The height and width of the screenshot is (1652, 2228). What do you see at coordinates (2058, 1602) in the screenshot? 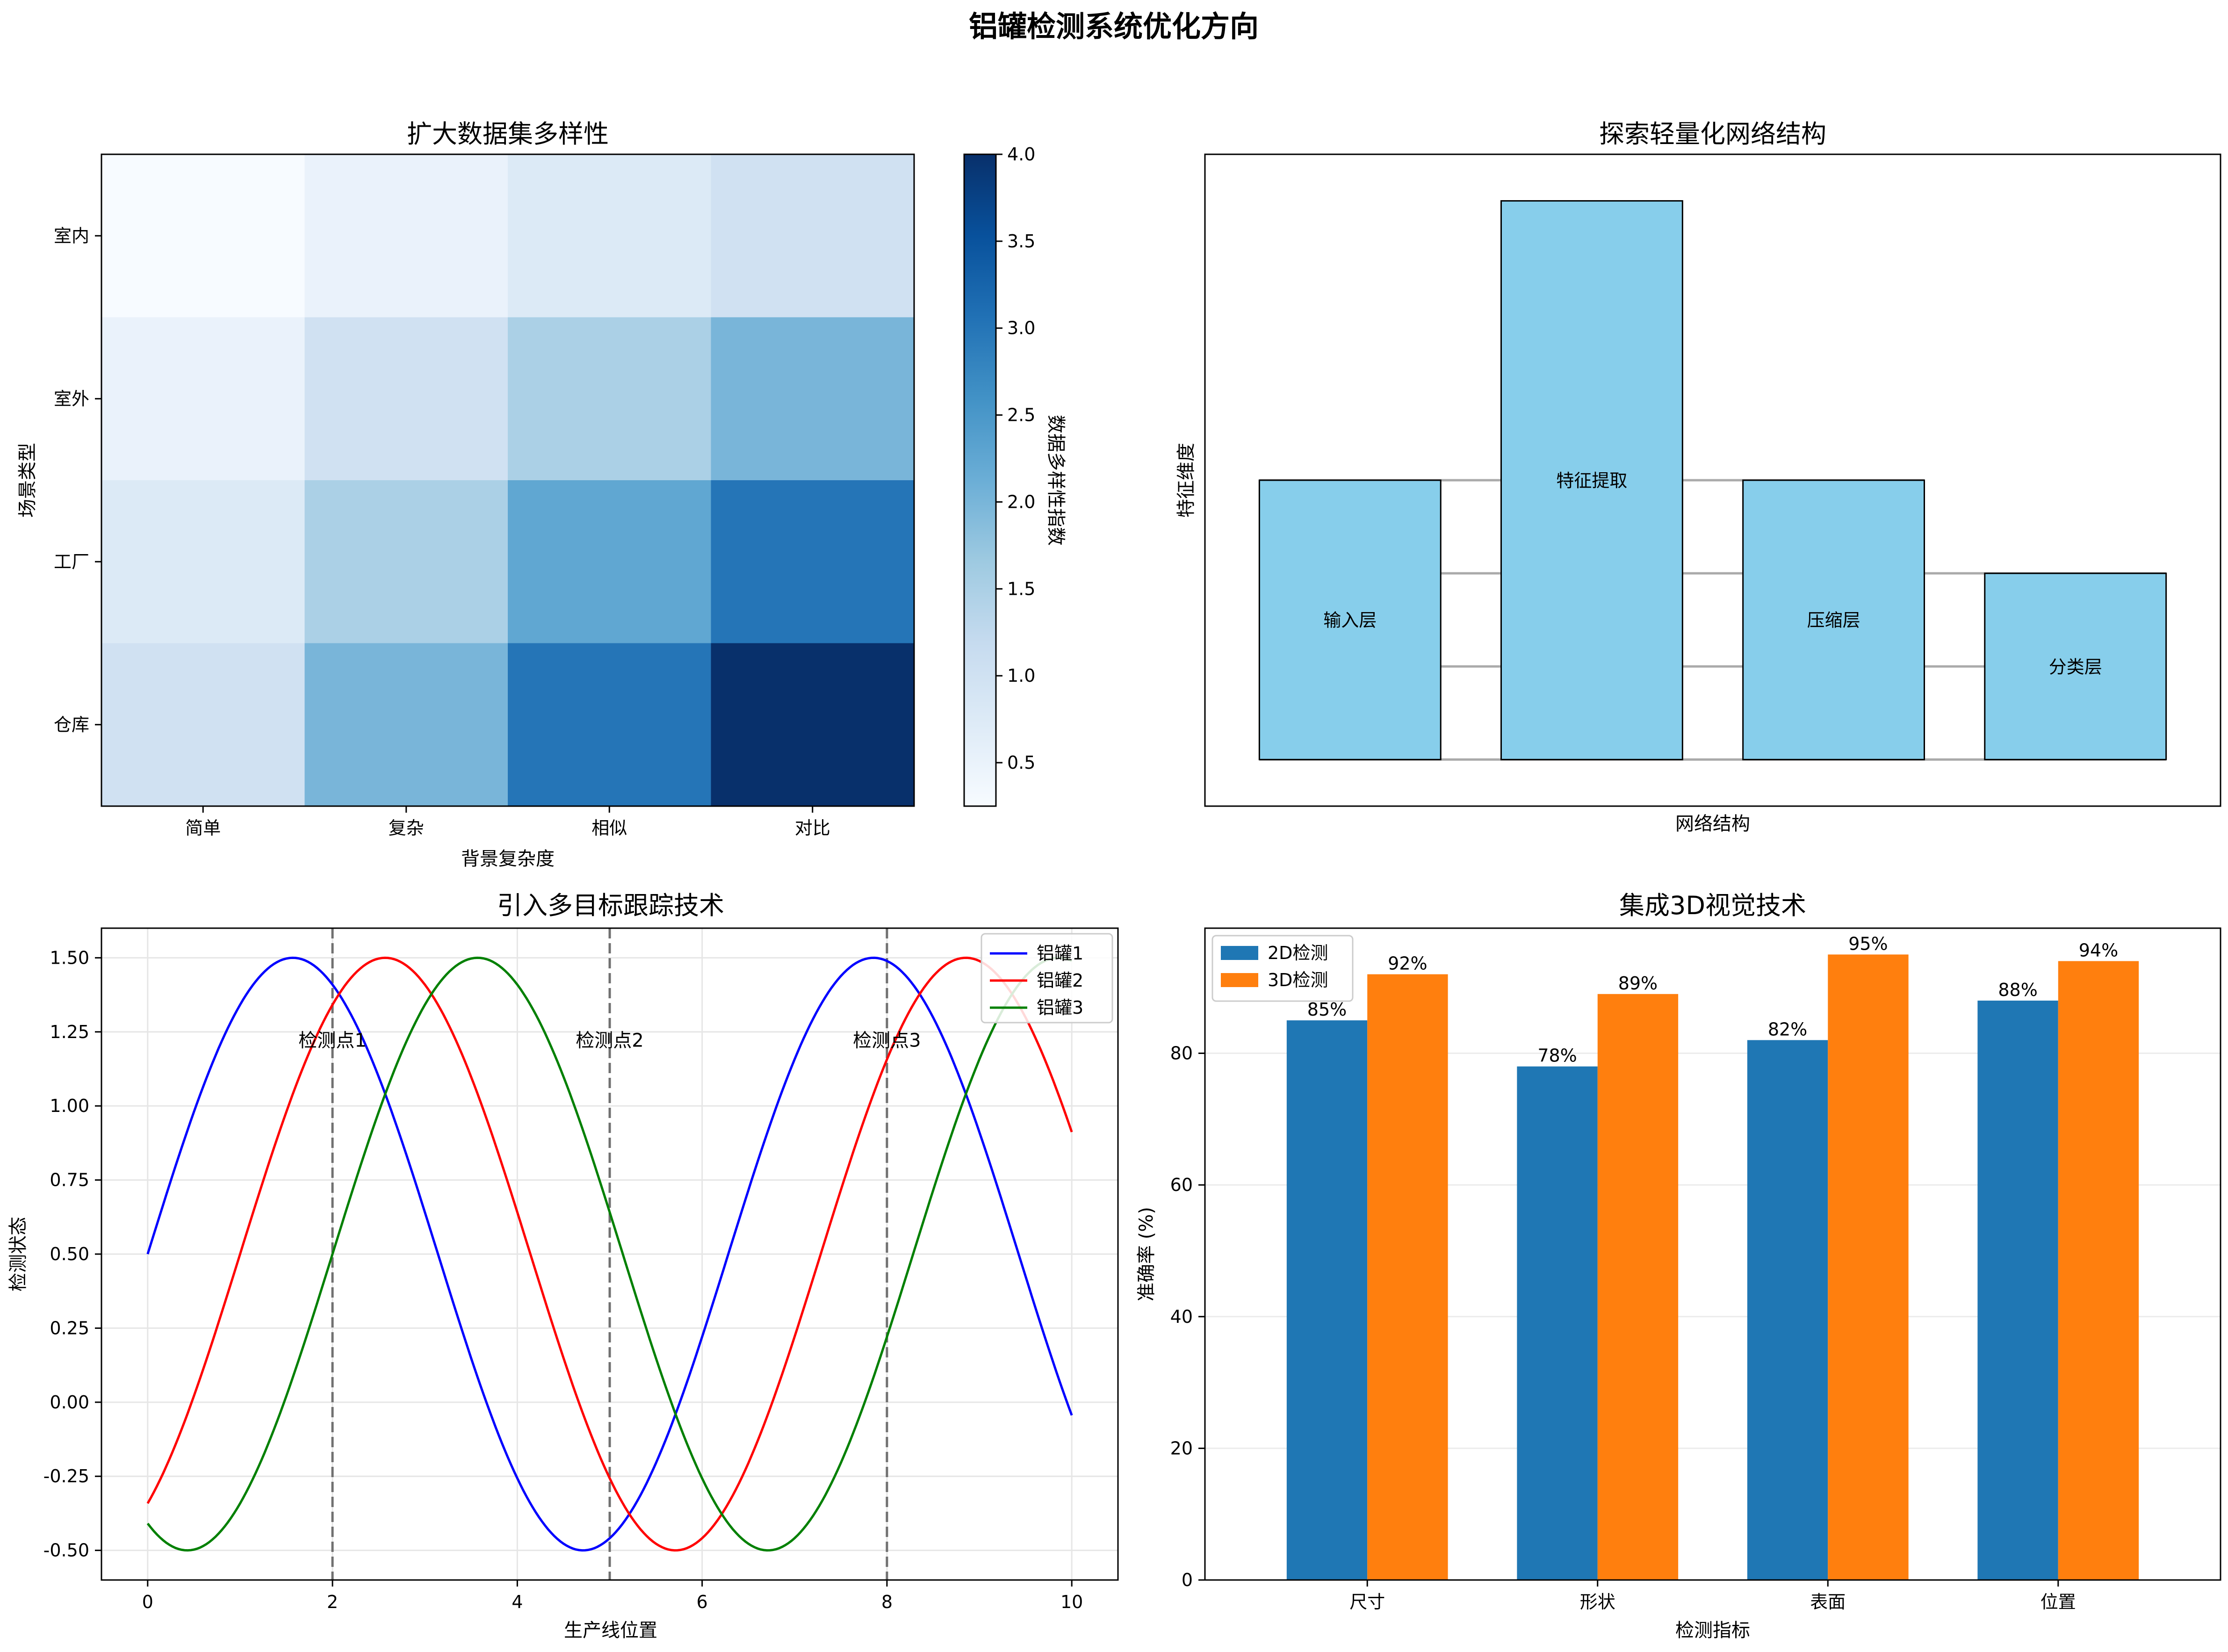
I see `accuracy-x-tick-label: 位置` at bounding box center [2058, 1602].